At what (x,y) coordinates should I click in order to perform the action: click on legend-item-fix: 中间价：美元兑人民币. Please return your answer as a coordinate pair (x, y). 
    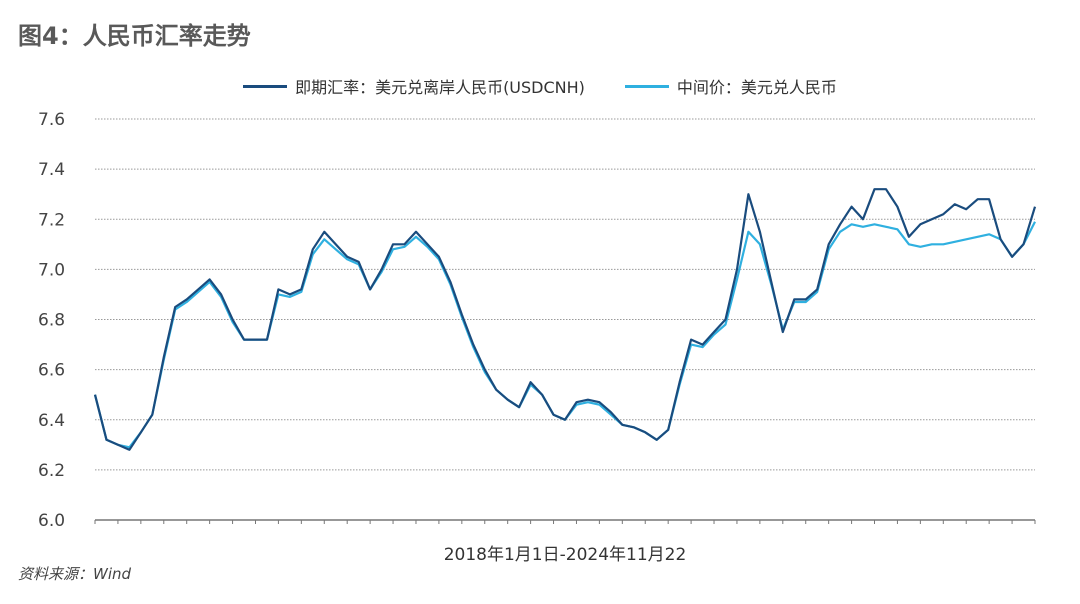
    Looking at the image, I should click on (730, 86).